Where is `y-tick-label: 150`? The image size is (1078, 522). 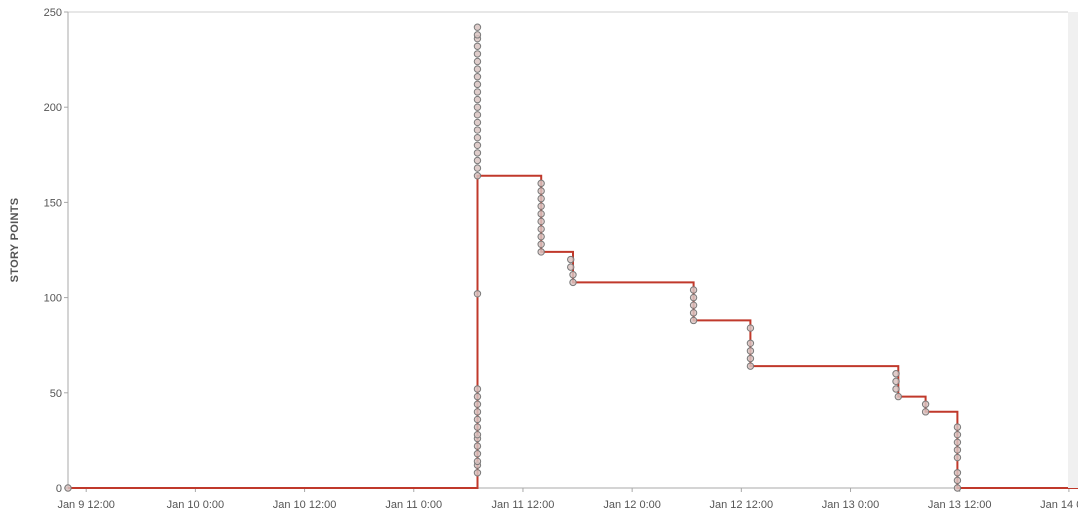
y-tick-label: 150 is located at coordinates (53, 203).